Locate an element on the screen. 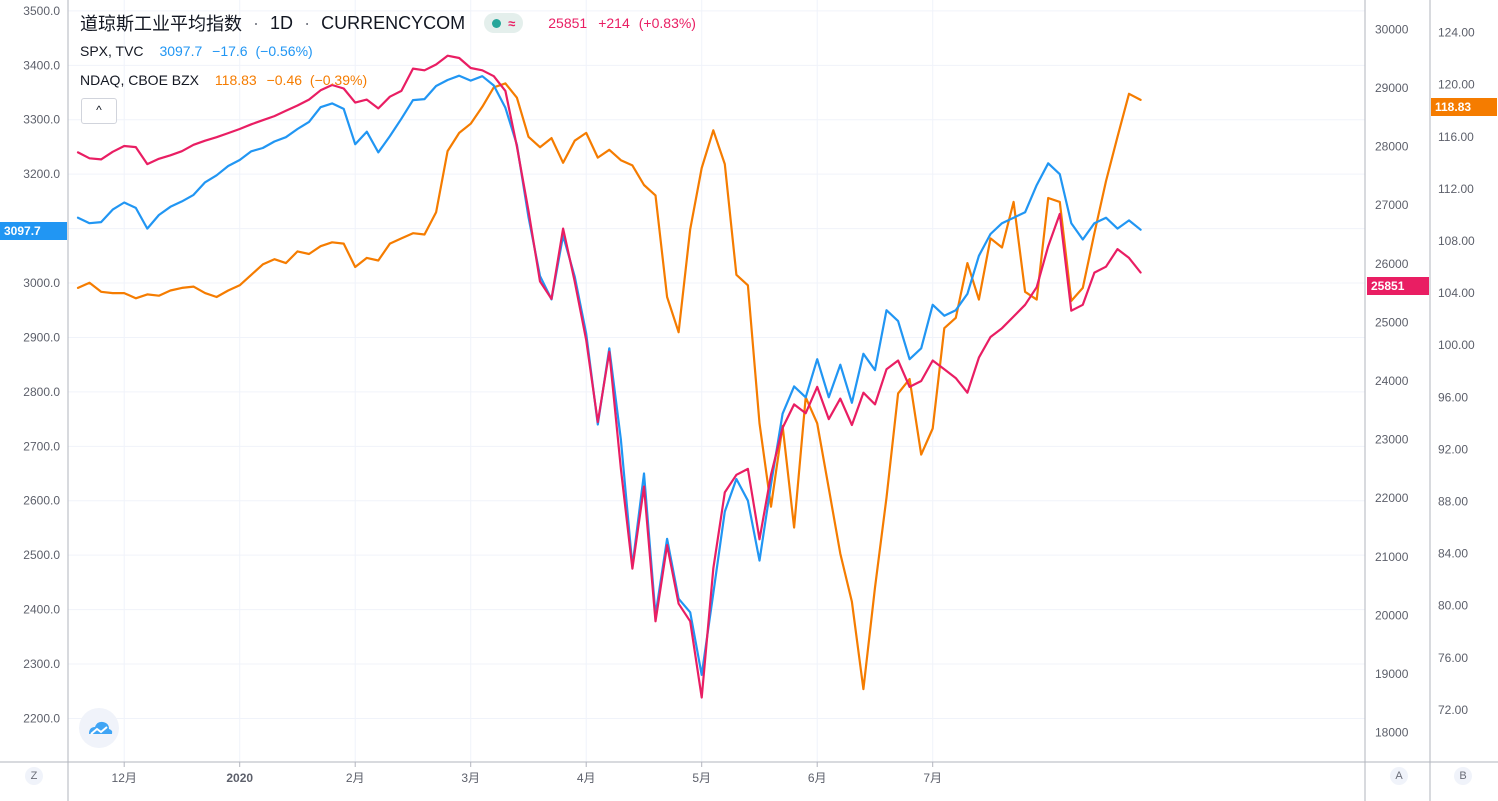 The image size is (1498, 801). chevron-up-icon: ^ is located at coordinates (99, 110).